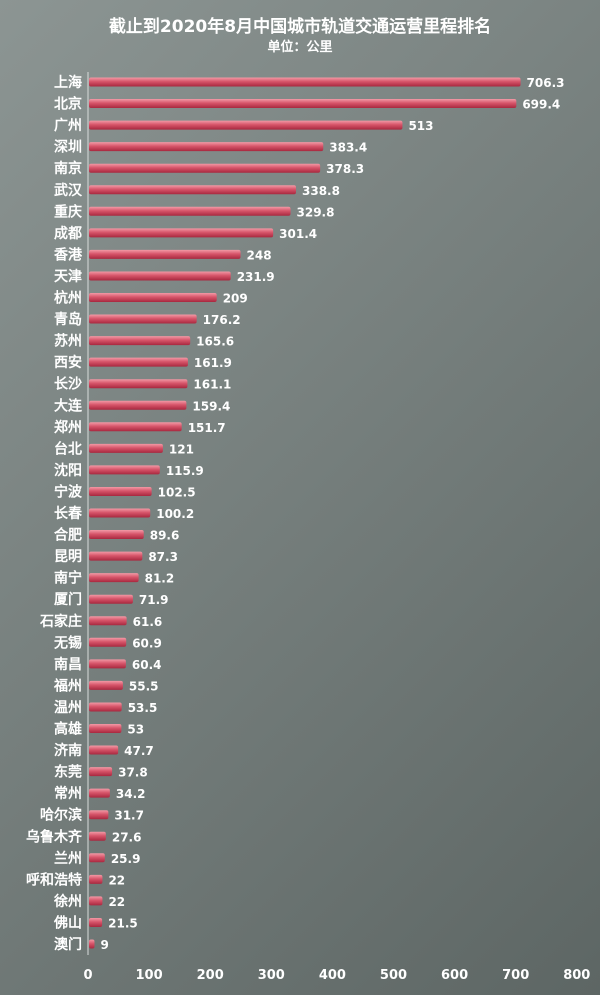 This screenshot has height=995, width=600. I want to click on data-label: 81.2, so click(160, 579).